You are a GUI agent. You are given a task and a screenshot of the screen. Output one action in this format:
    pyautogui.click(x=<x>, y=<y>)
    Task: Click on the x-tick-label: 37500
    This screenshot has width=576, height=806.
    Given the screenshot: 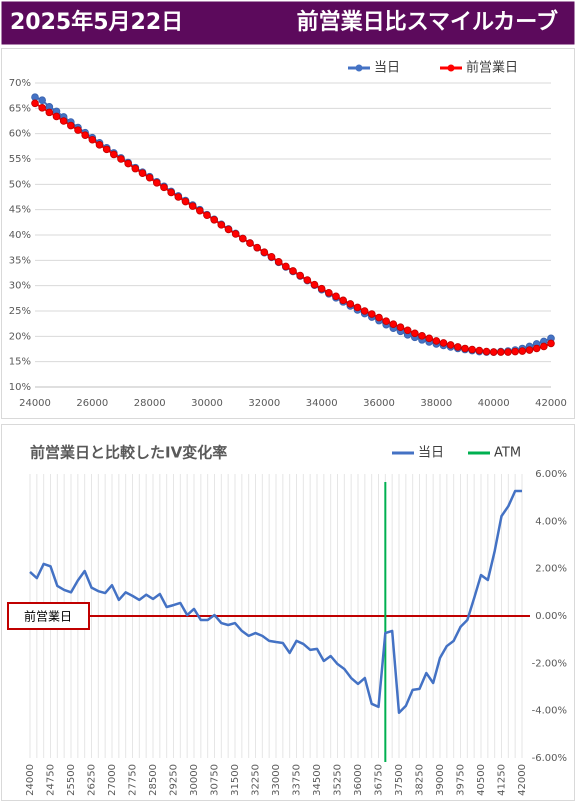 What is the action you would take?
    pyautogui.click(x=399, y=780)
    